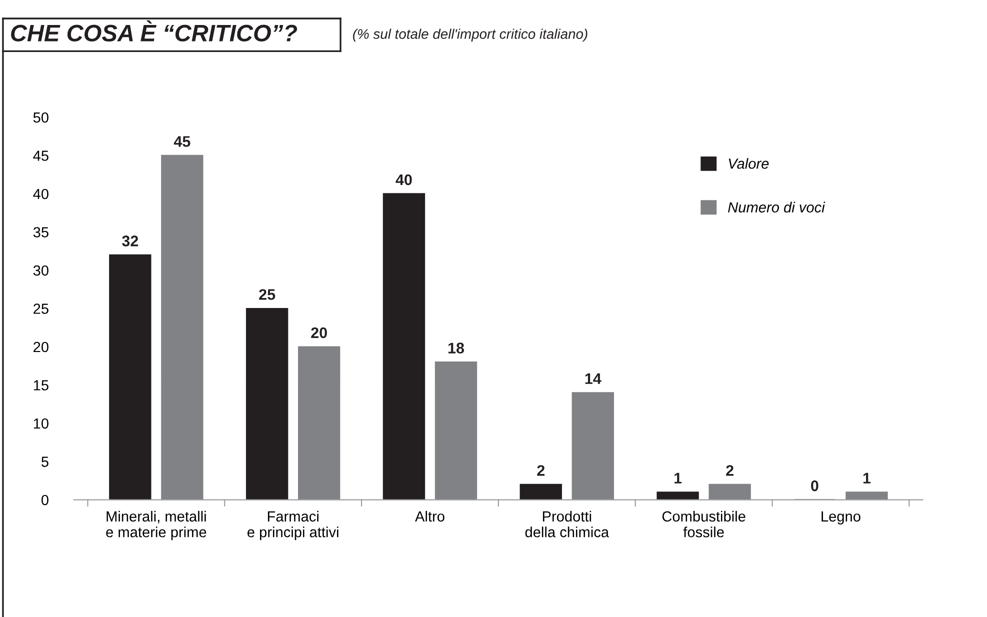 Image resolution: width=987 pixels, height=617 pixels. Describe the element at coordinates (567, 524) in the screenshot. I see `x-tick-label: Prodotti della chimica` at that location.